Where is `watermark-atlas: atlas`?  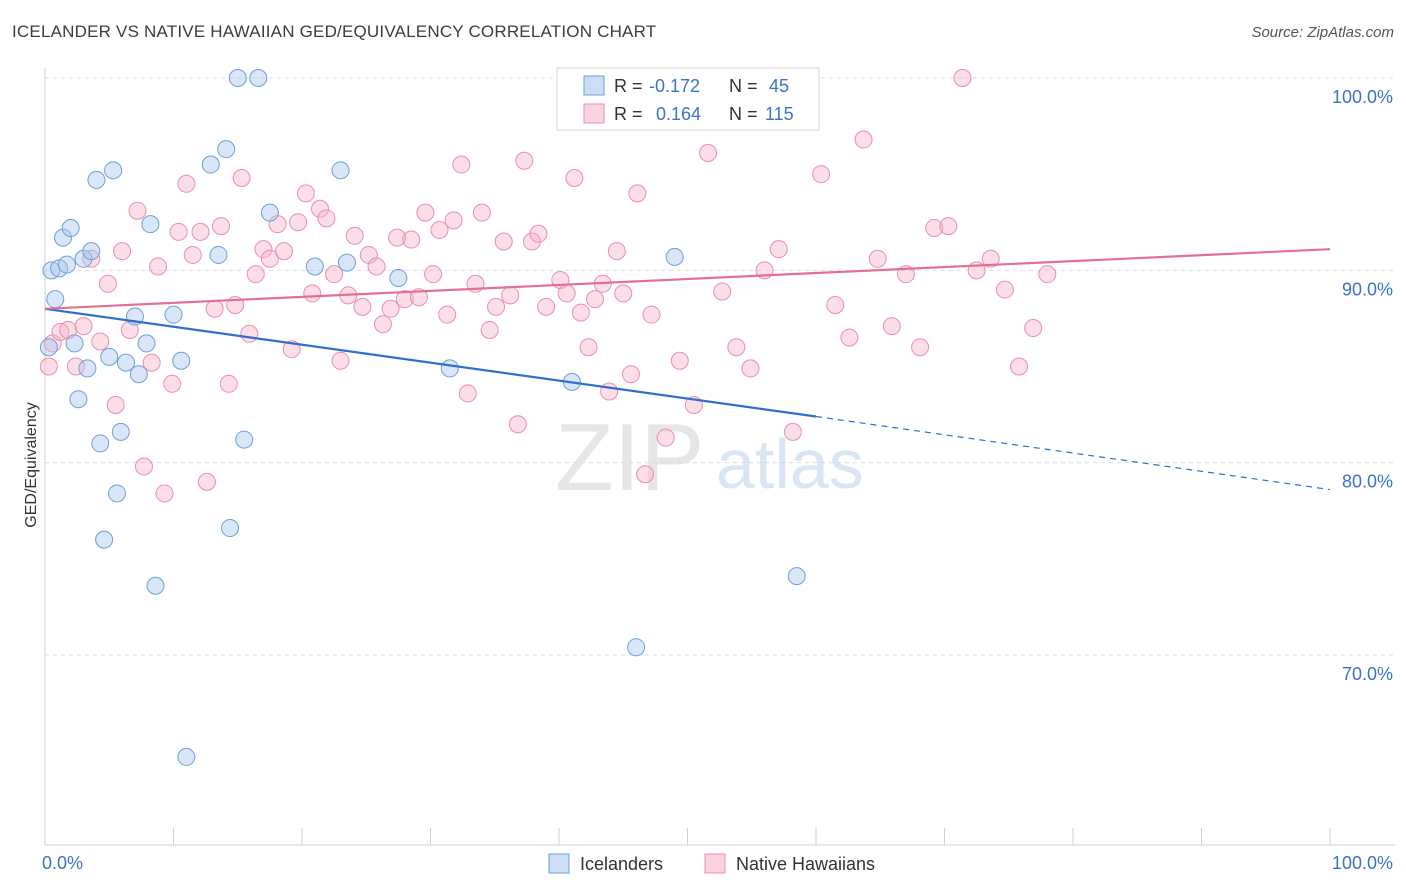 watermark-atlas: atlas is located at coordinates (790, 464).